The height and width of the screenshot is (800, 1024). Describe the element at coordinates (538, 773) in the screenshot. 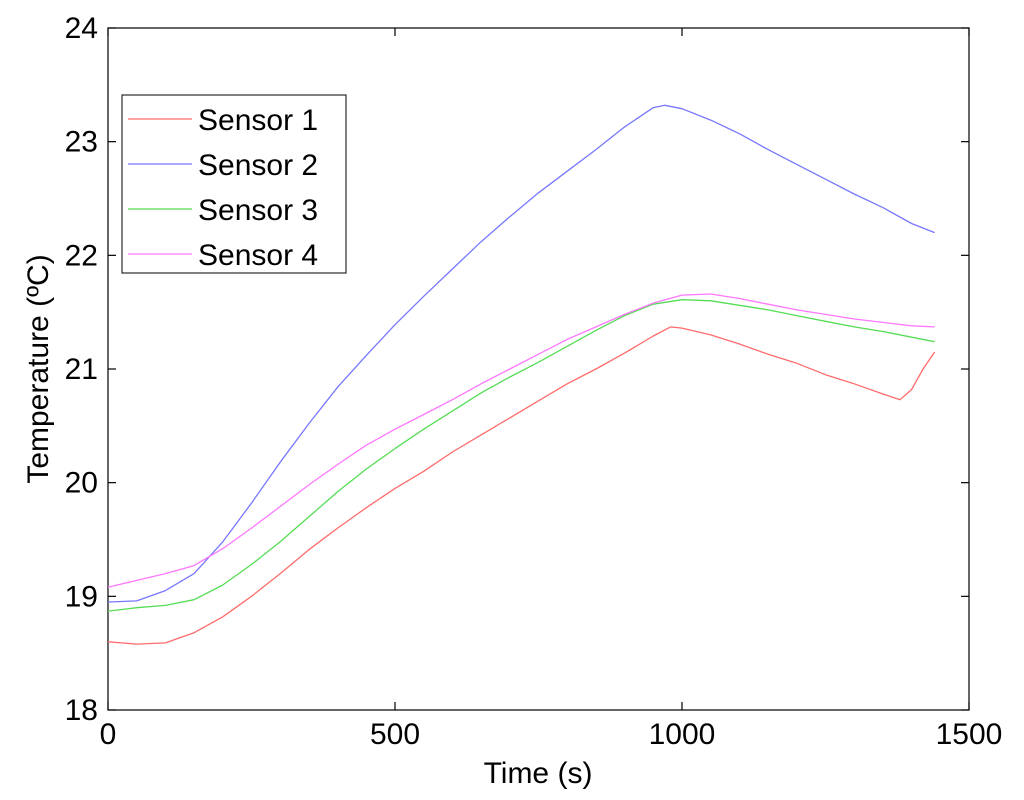

I see `x-axis-label: Time (s)` at that location.